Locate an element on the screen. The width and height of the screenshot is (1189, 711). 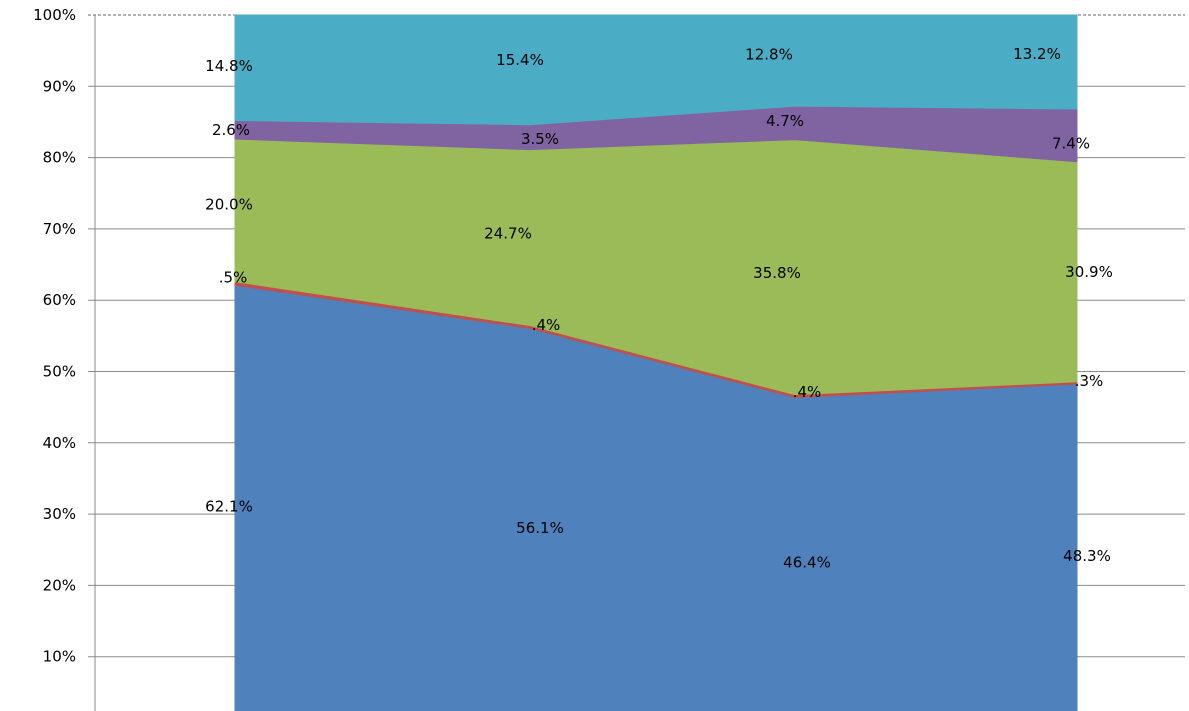
data-label: 7.4% is located at coordinates (1071, 143).